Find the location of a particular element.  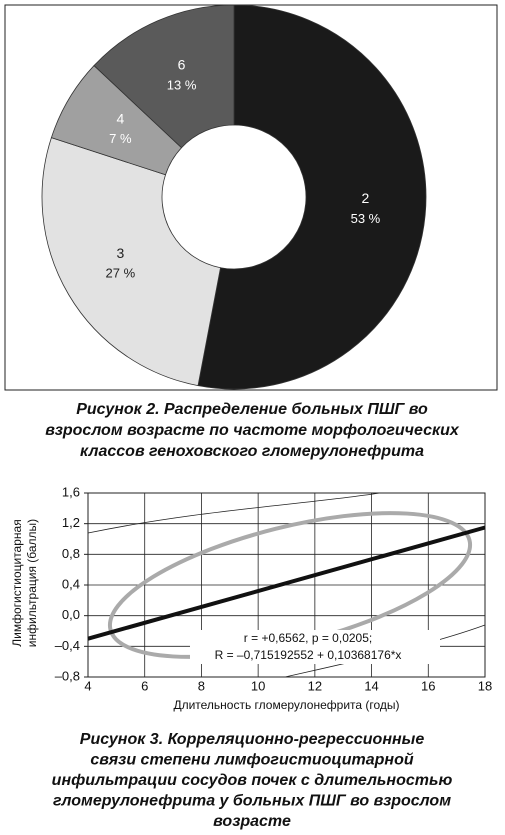

y-axis-label: Лимфогистиоцитарная is located at coordinates (17, 582).